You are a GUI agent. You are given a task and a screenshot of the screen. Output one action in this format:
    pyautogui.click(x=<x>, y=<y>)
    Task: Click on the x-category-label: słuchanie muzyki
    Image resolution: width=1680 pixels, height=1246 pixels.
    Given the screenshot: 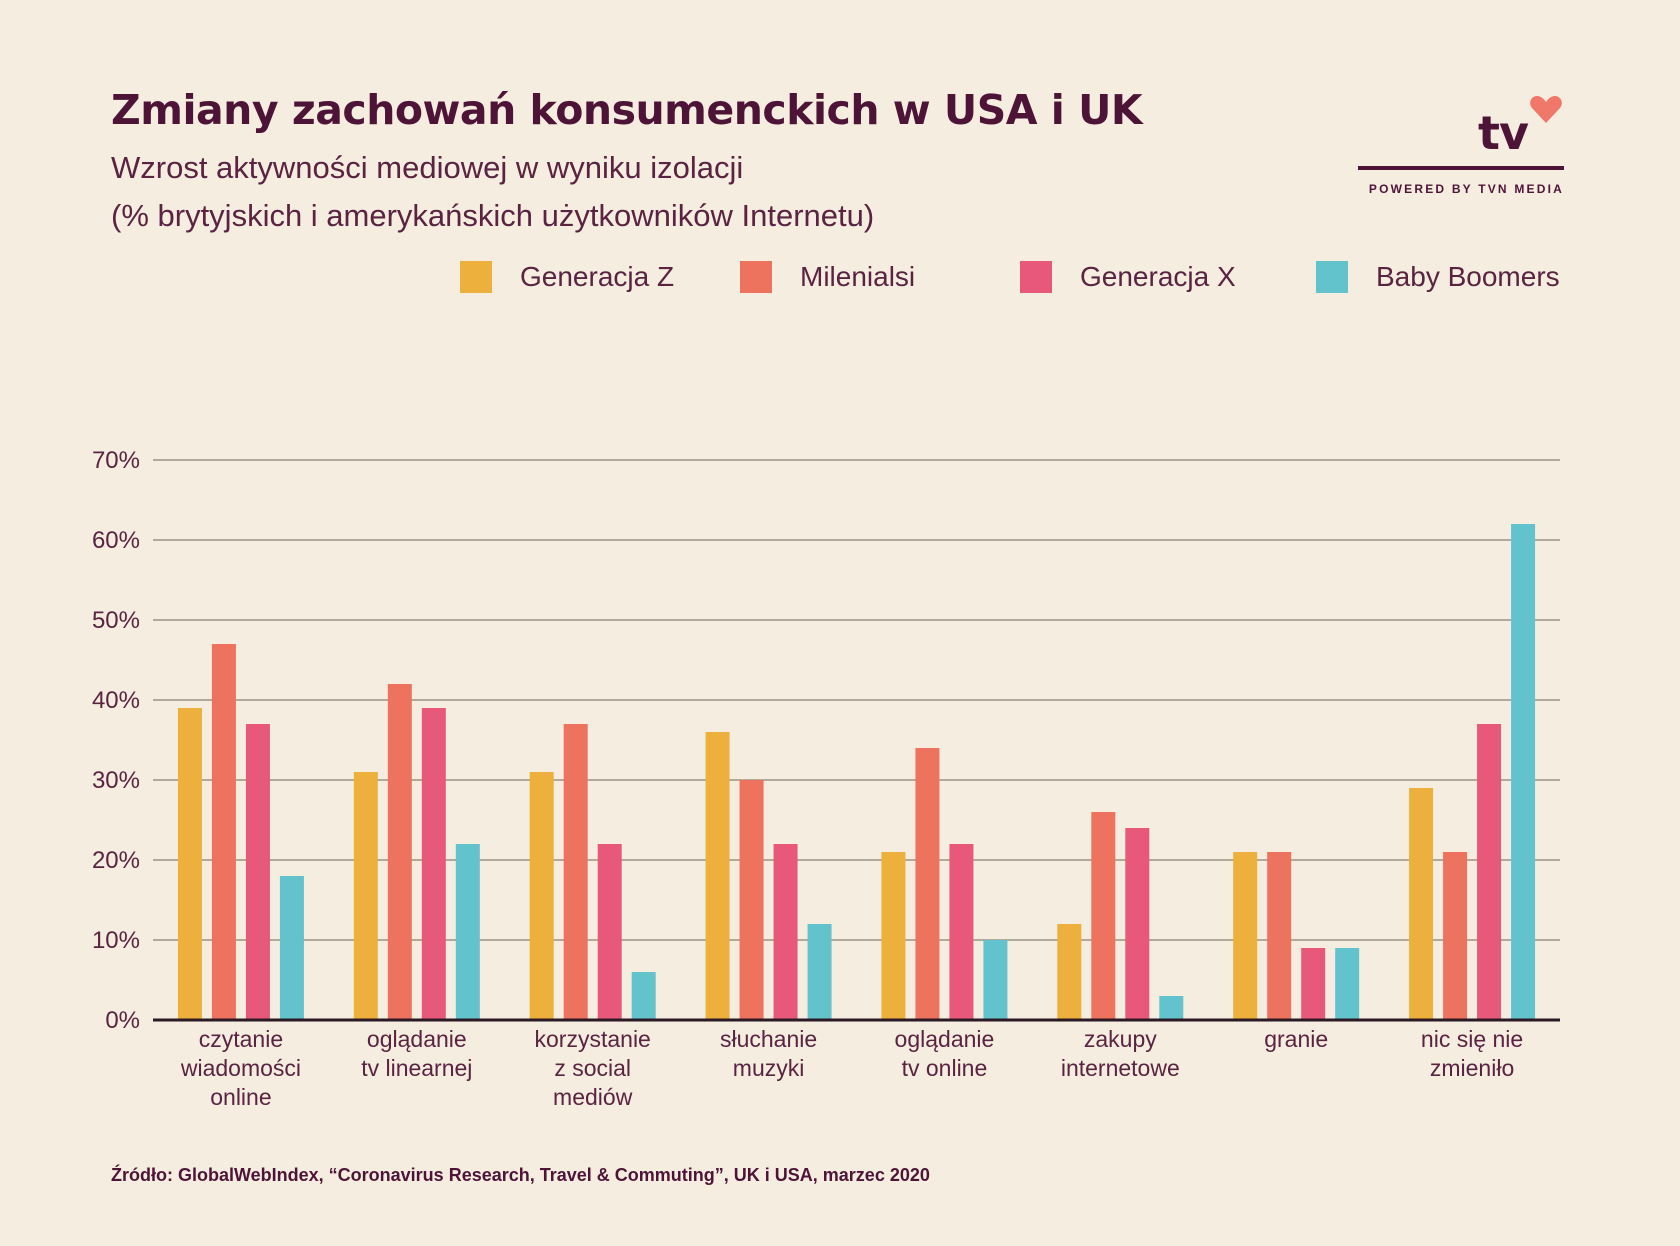 What is the action you would take?
    pyautogui.click(x=768, y=1053)
    